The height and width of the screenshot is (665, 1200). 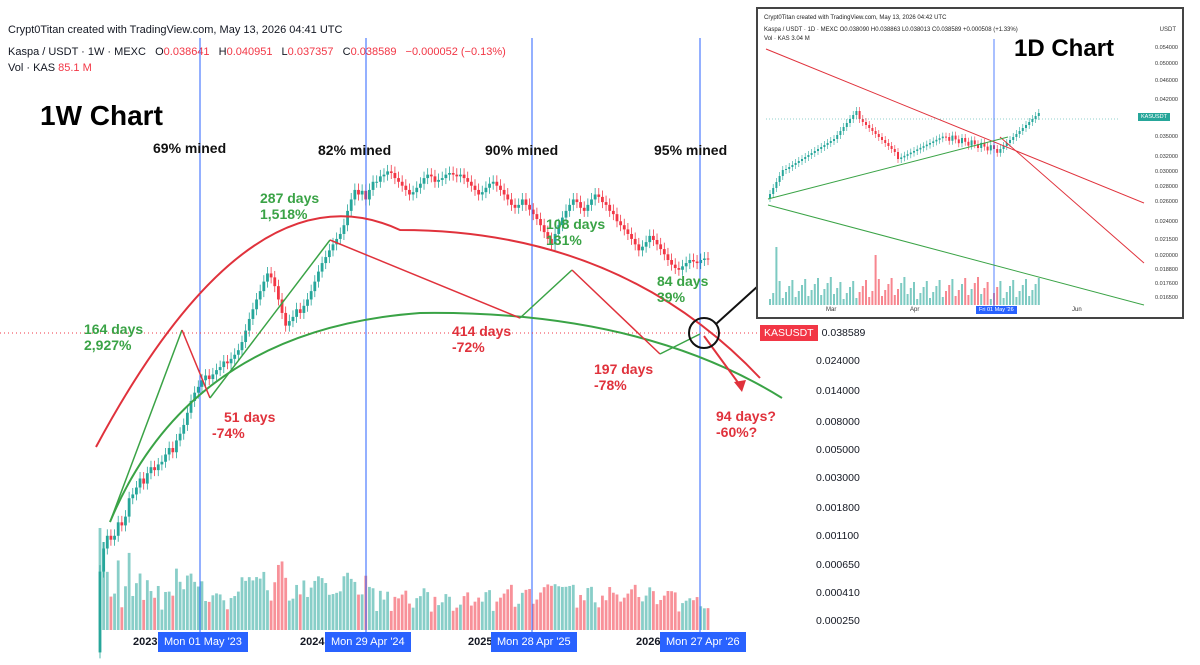 What do you see at coordinates (482, 331) in the screenshot?
I see `leg-days: 414 days` at bounding box center [482, 331].